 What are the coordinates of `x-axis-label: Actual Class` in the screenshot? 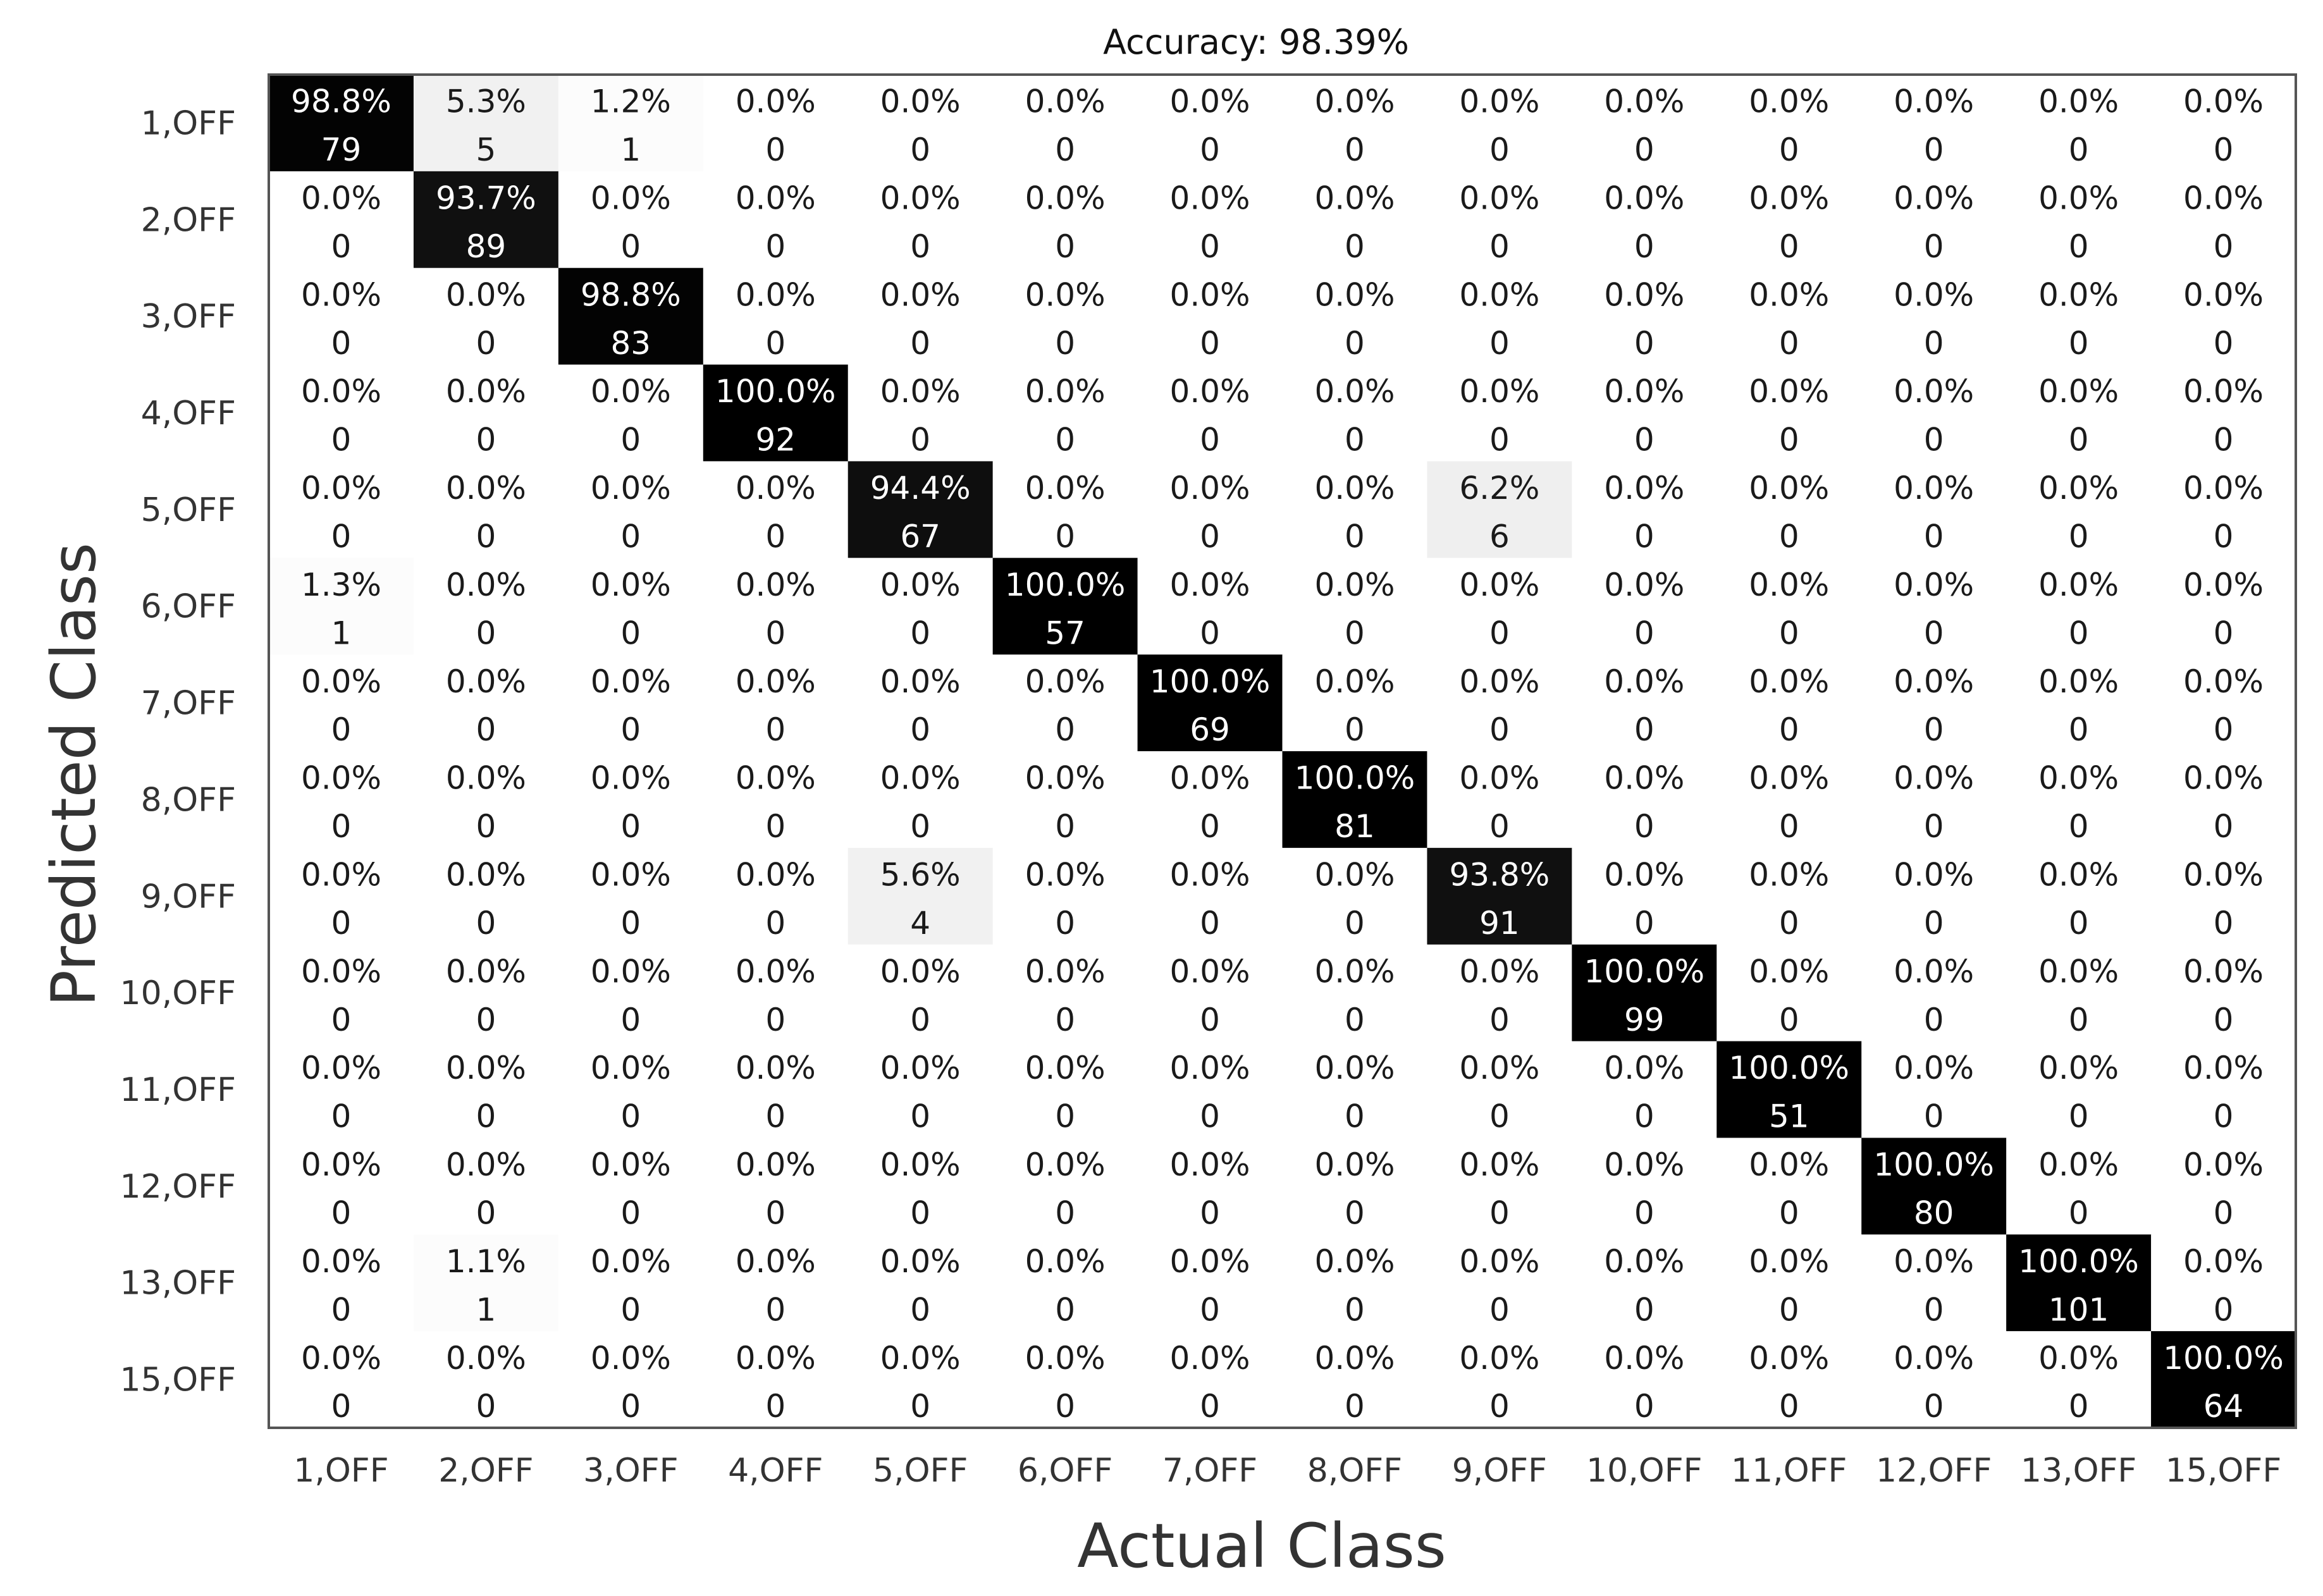 It's located at (1261, 1546).